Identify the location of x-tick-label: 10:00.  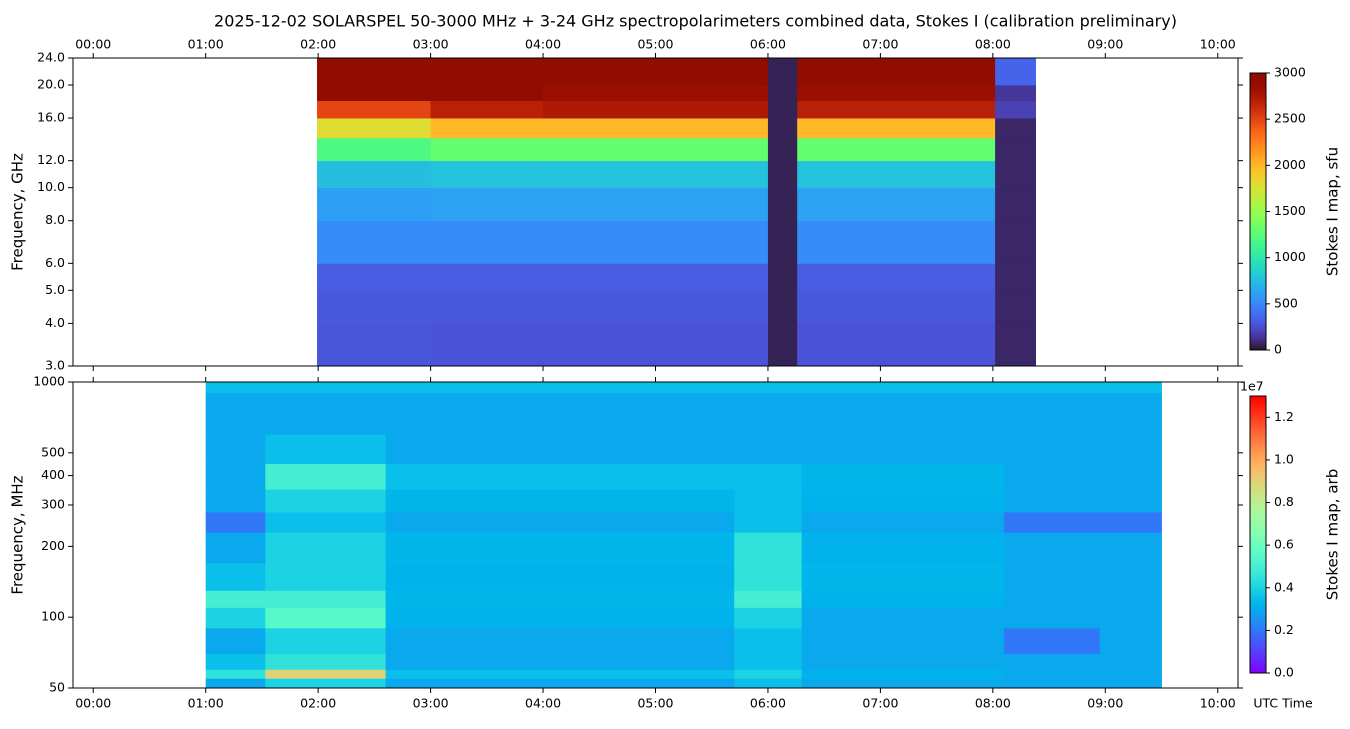
(1218, 703).